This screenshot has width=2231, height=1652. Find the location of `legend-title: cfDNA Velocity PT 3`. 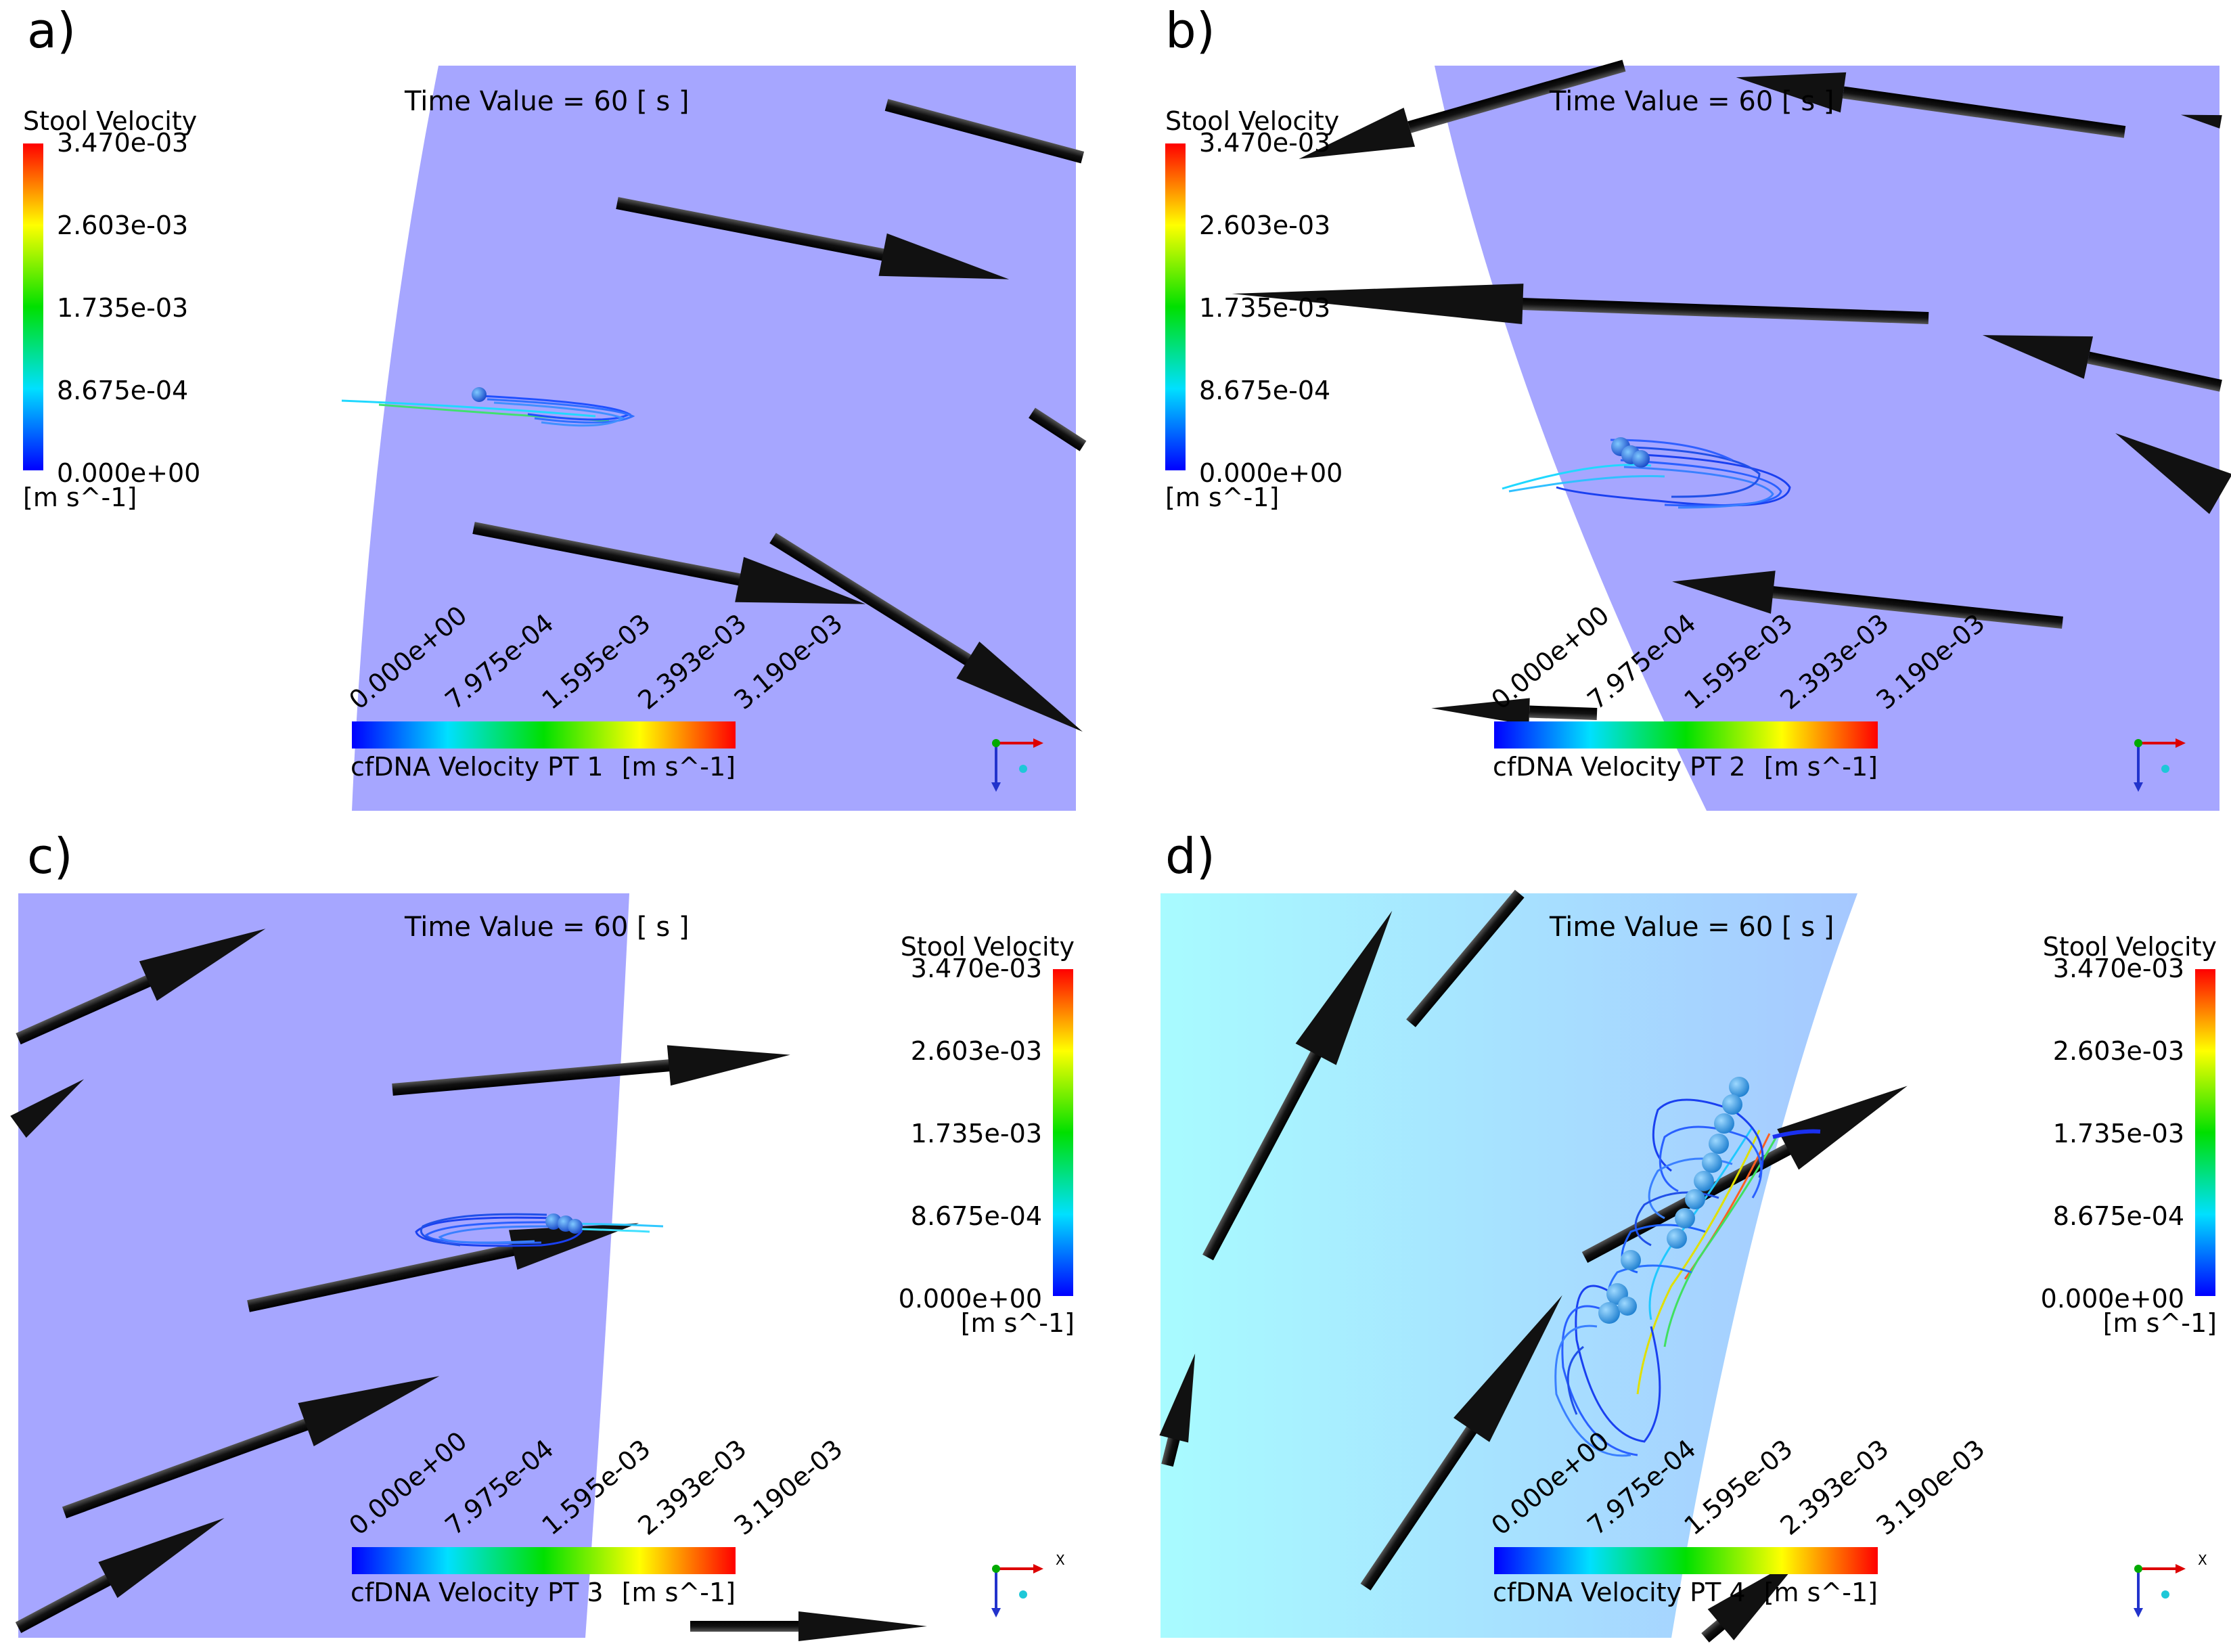

legend-title: cfDNA Velocity PT 3 is located at coordinates (477, 1592).